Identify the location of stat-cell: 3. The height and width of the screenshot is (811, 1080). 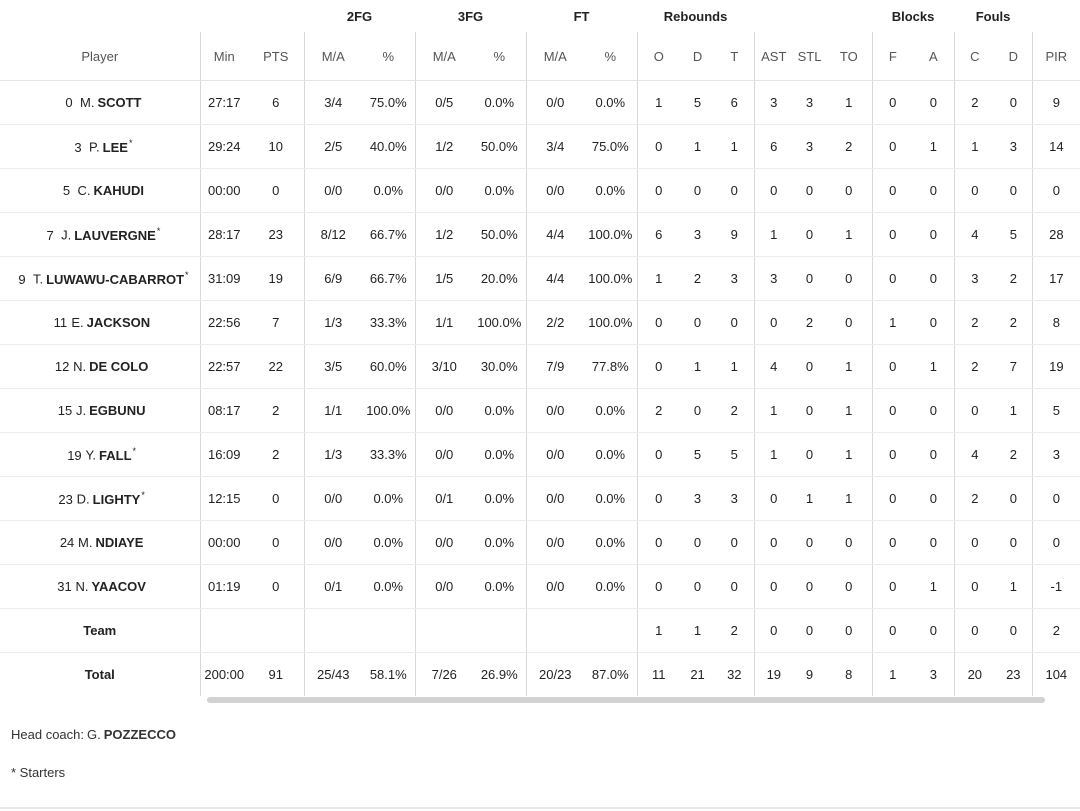
(735, 278).